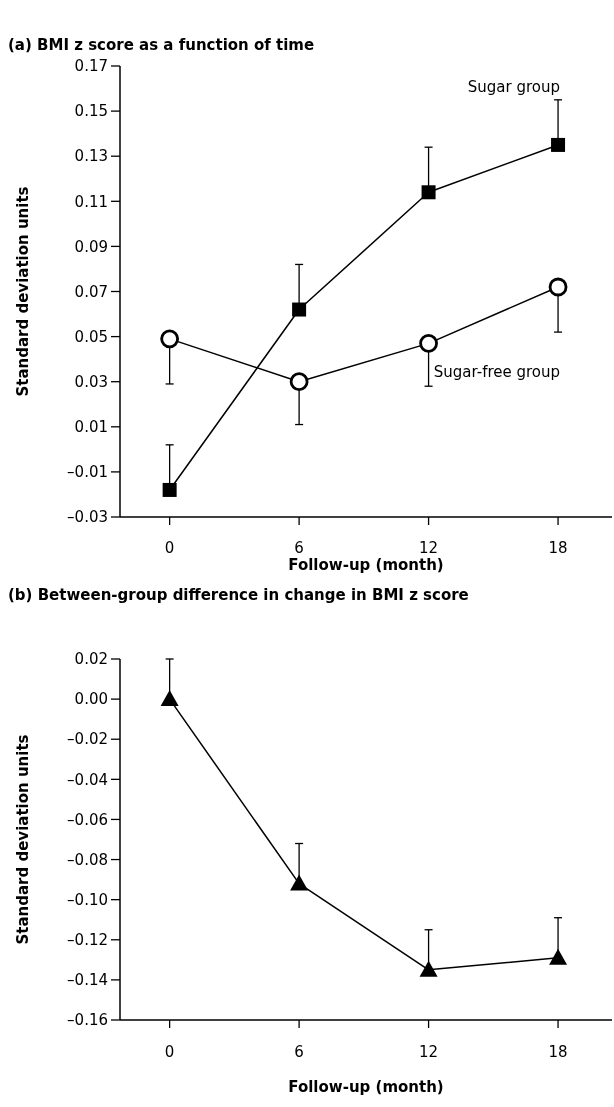 This screenshot has height=1107, width=614. Describe the element at coordinates (91, 336) in the screenshot. I see `y-tick-label: 0.05` at that location.